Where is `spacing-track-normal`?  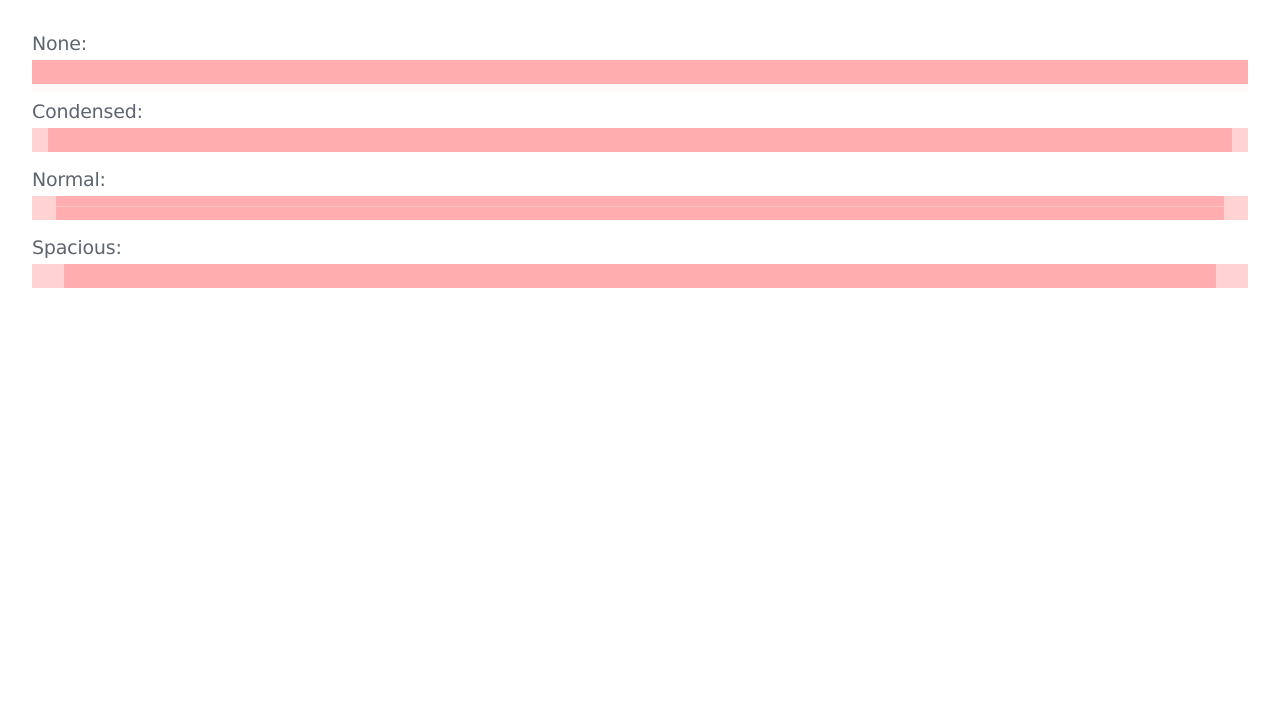
spacing-track-normal is located at coordinates (640, 208).